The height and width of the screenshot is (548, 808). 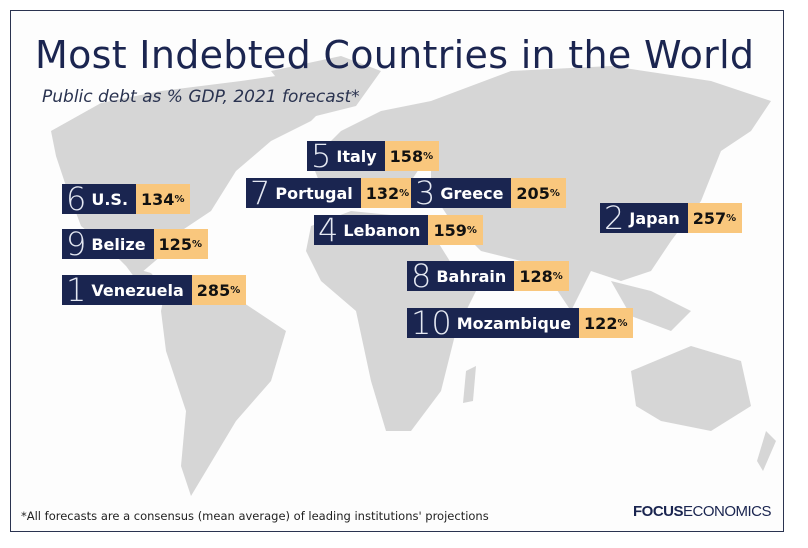 What do you see at coordinates (601, 323) in the screenshot?
I see `debt-value: 122` at bounding box center [601, 323].